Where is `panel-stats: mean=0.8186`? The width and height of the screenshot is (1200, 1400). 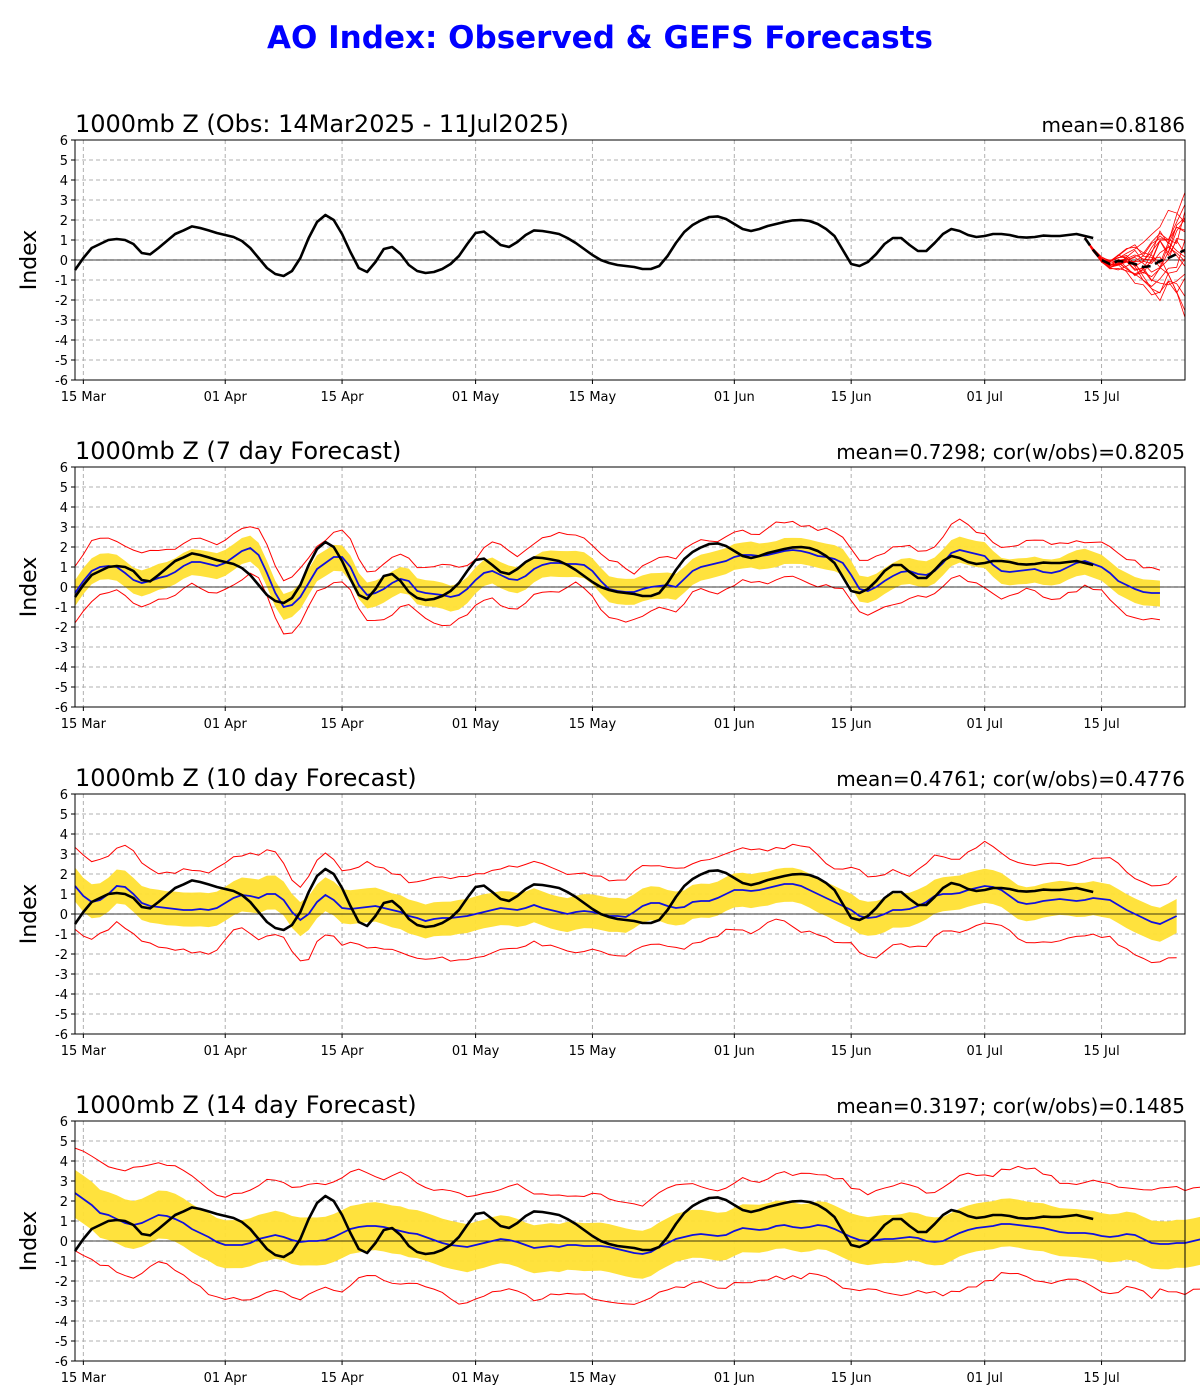
panel-stats: mean=0.8186 is located at coordinates (1113, 125).